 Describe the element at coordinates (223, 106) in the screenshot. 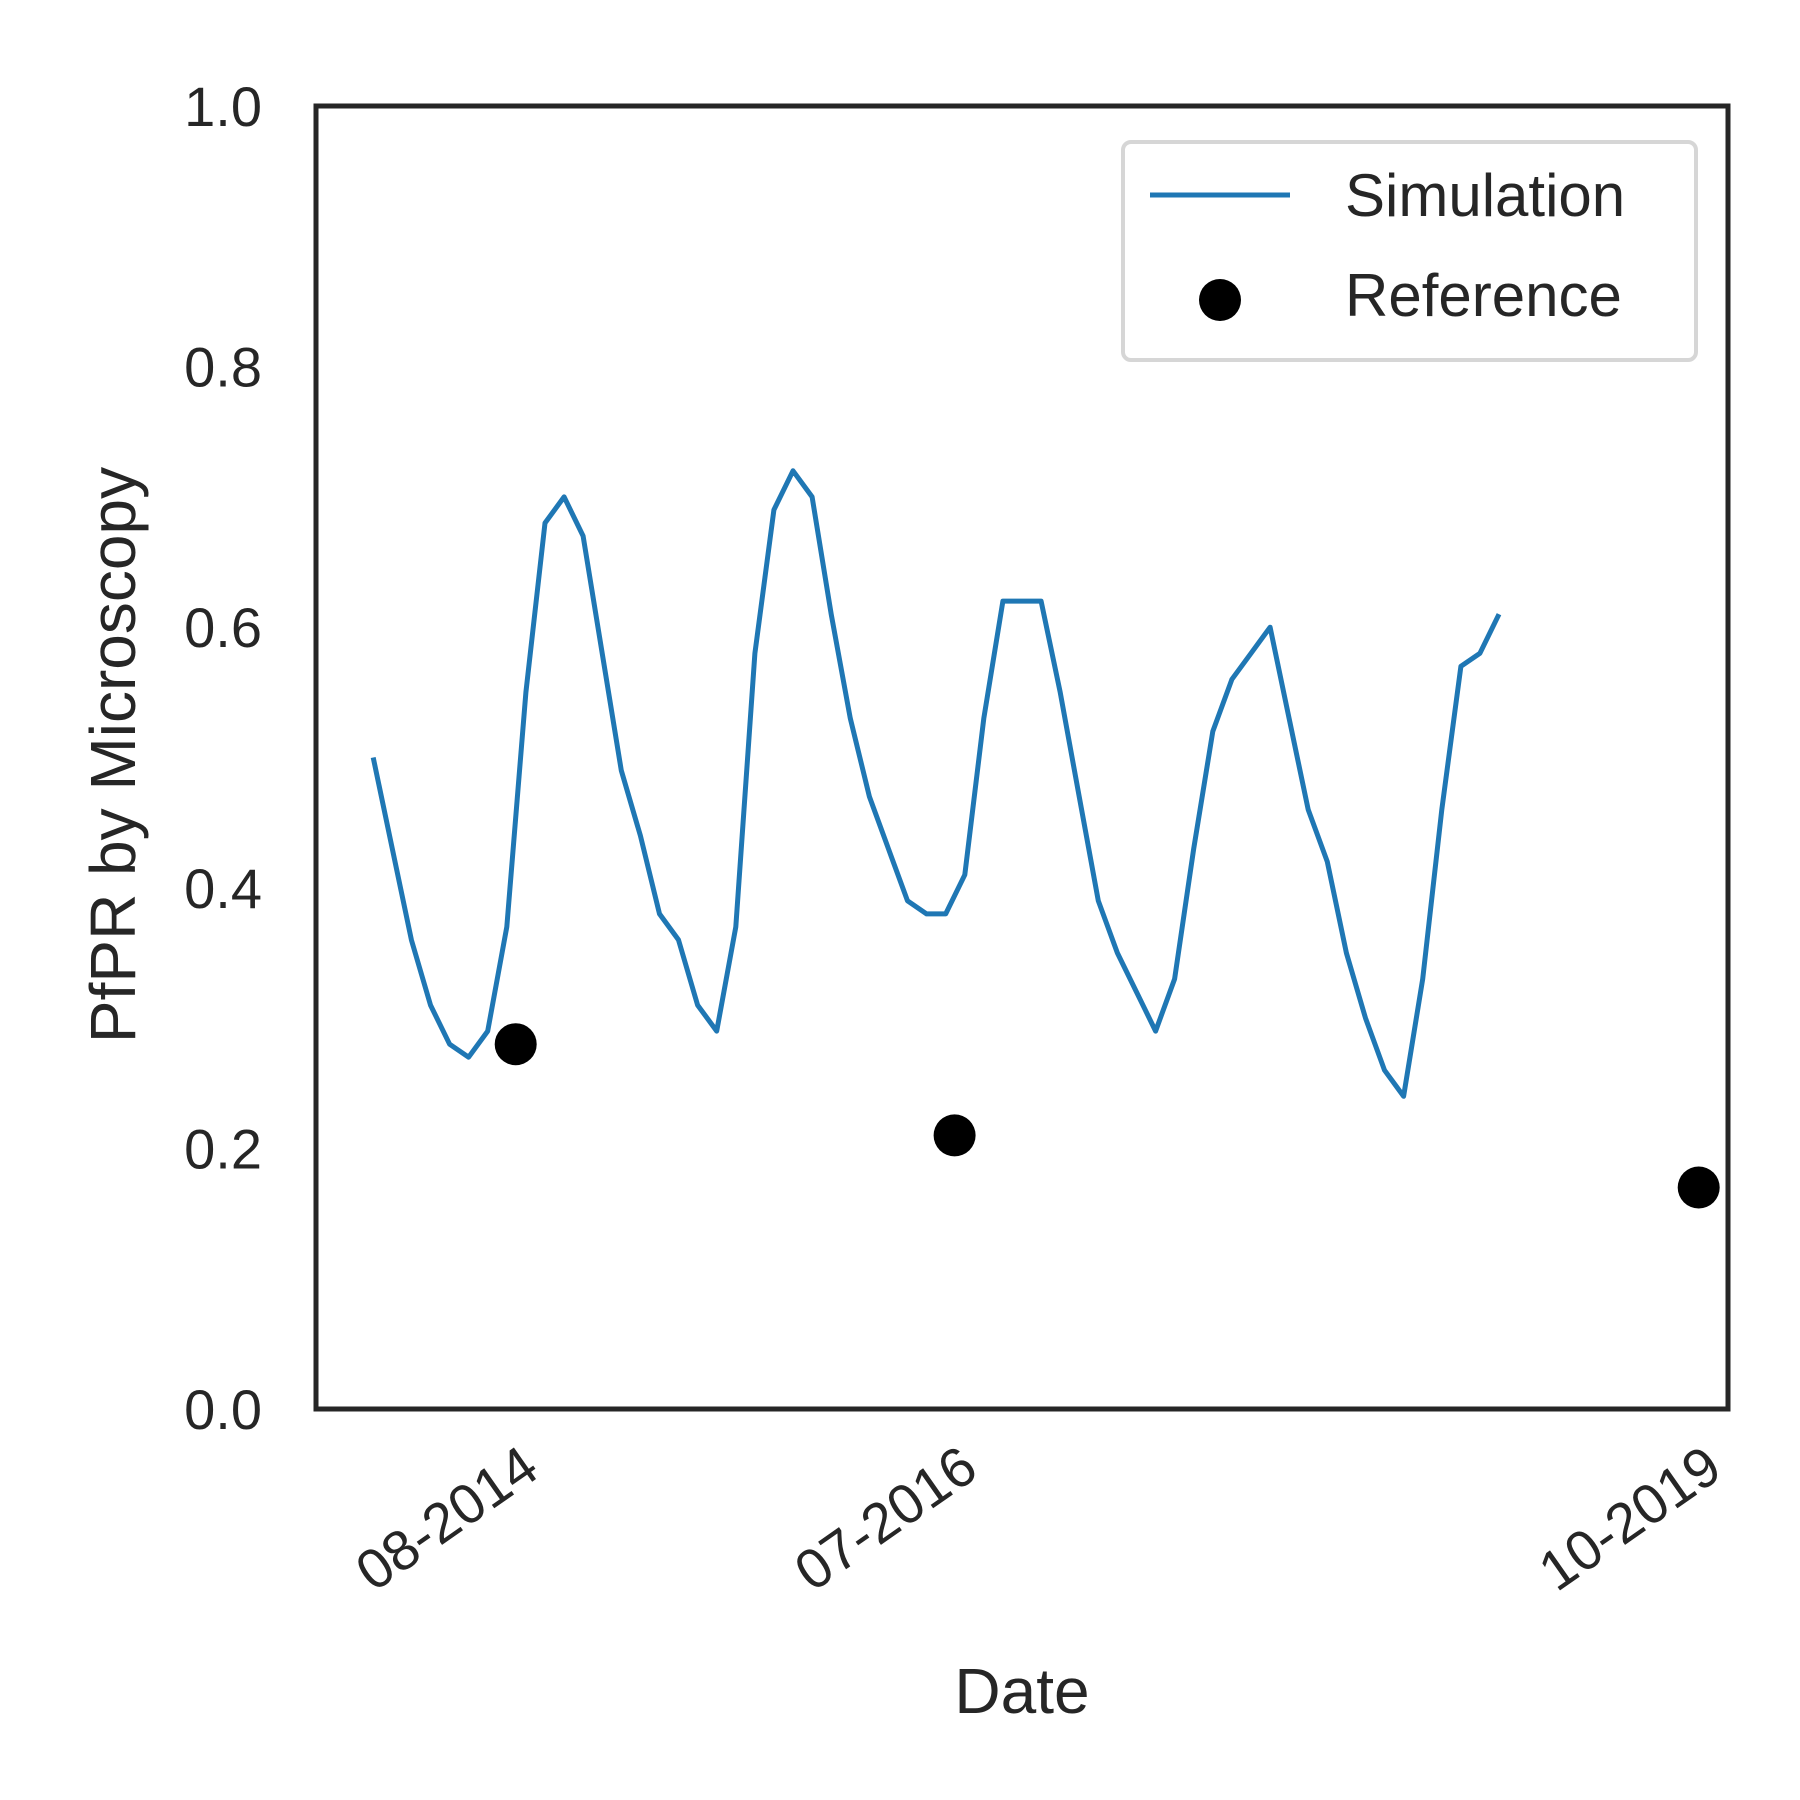

I see `y-tick-label: 1.0` at that location.